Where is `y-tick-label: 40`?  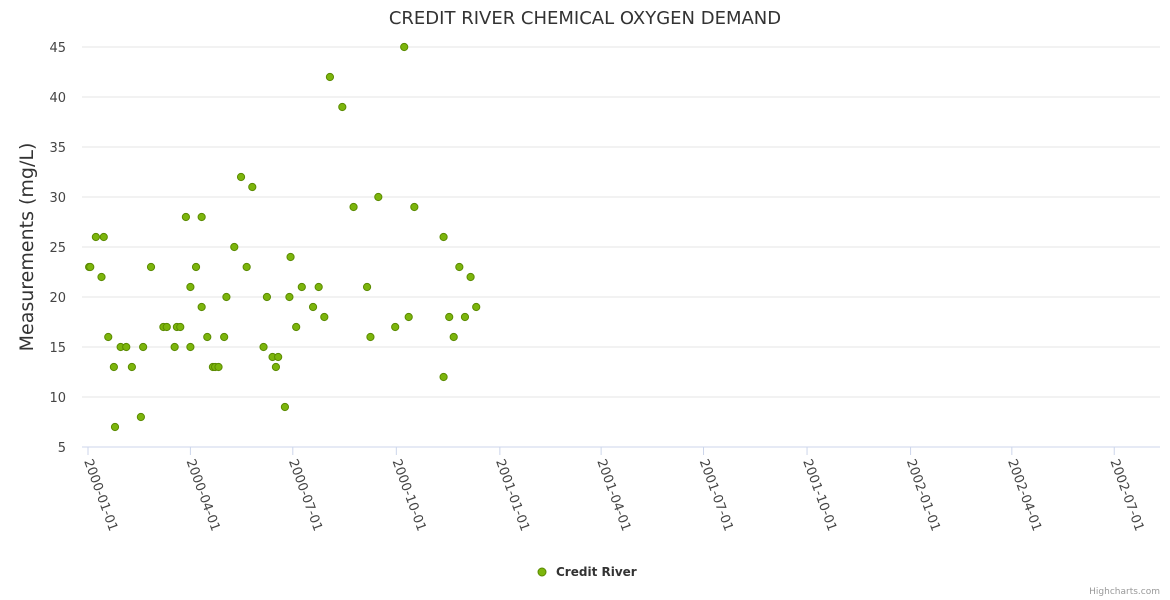 y-tick-label: 40 is located at coordinates (57, 98).